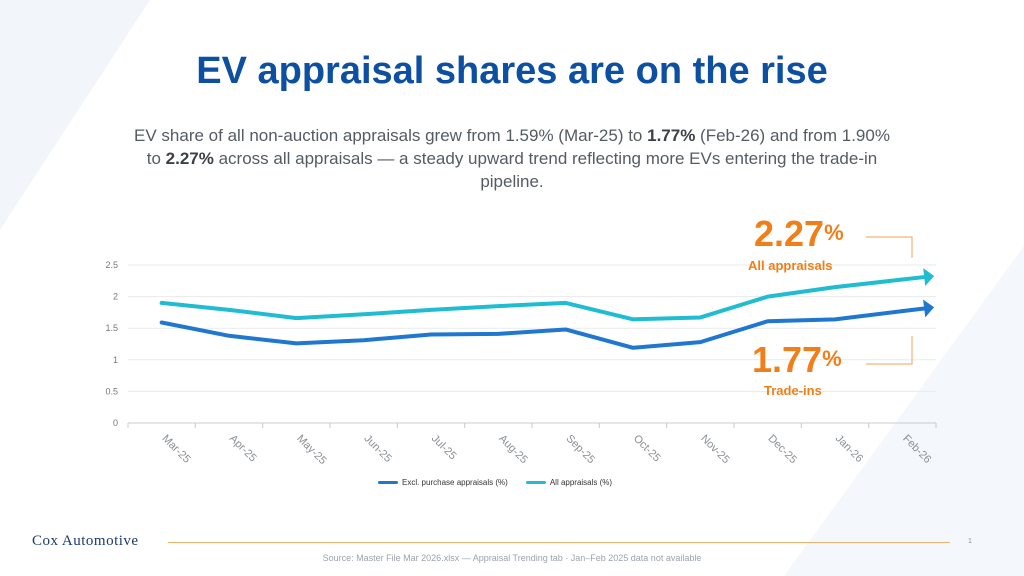  I want to click on y-tick-label: 1, so click(115, 360).